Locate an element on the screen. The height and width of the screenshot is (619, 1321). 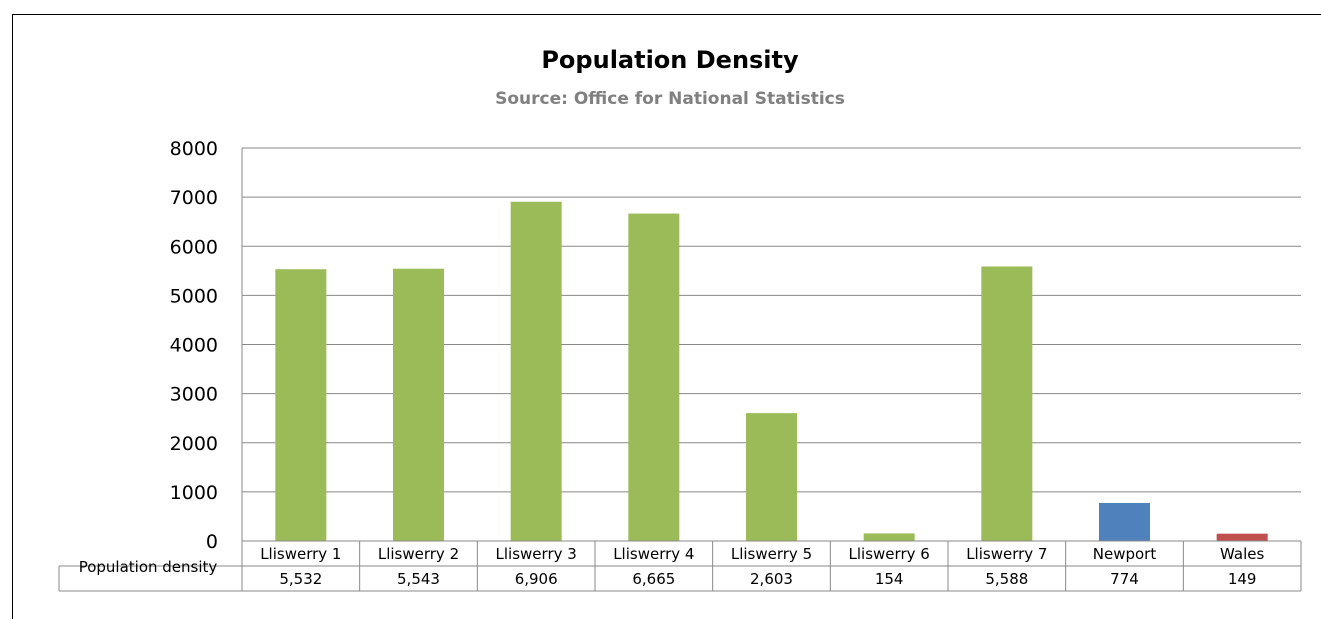
legend-entry: Population density is located at coordinates (148, 567).